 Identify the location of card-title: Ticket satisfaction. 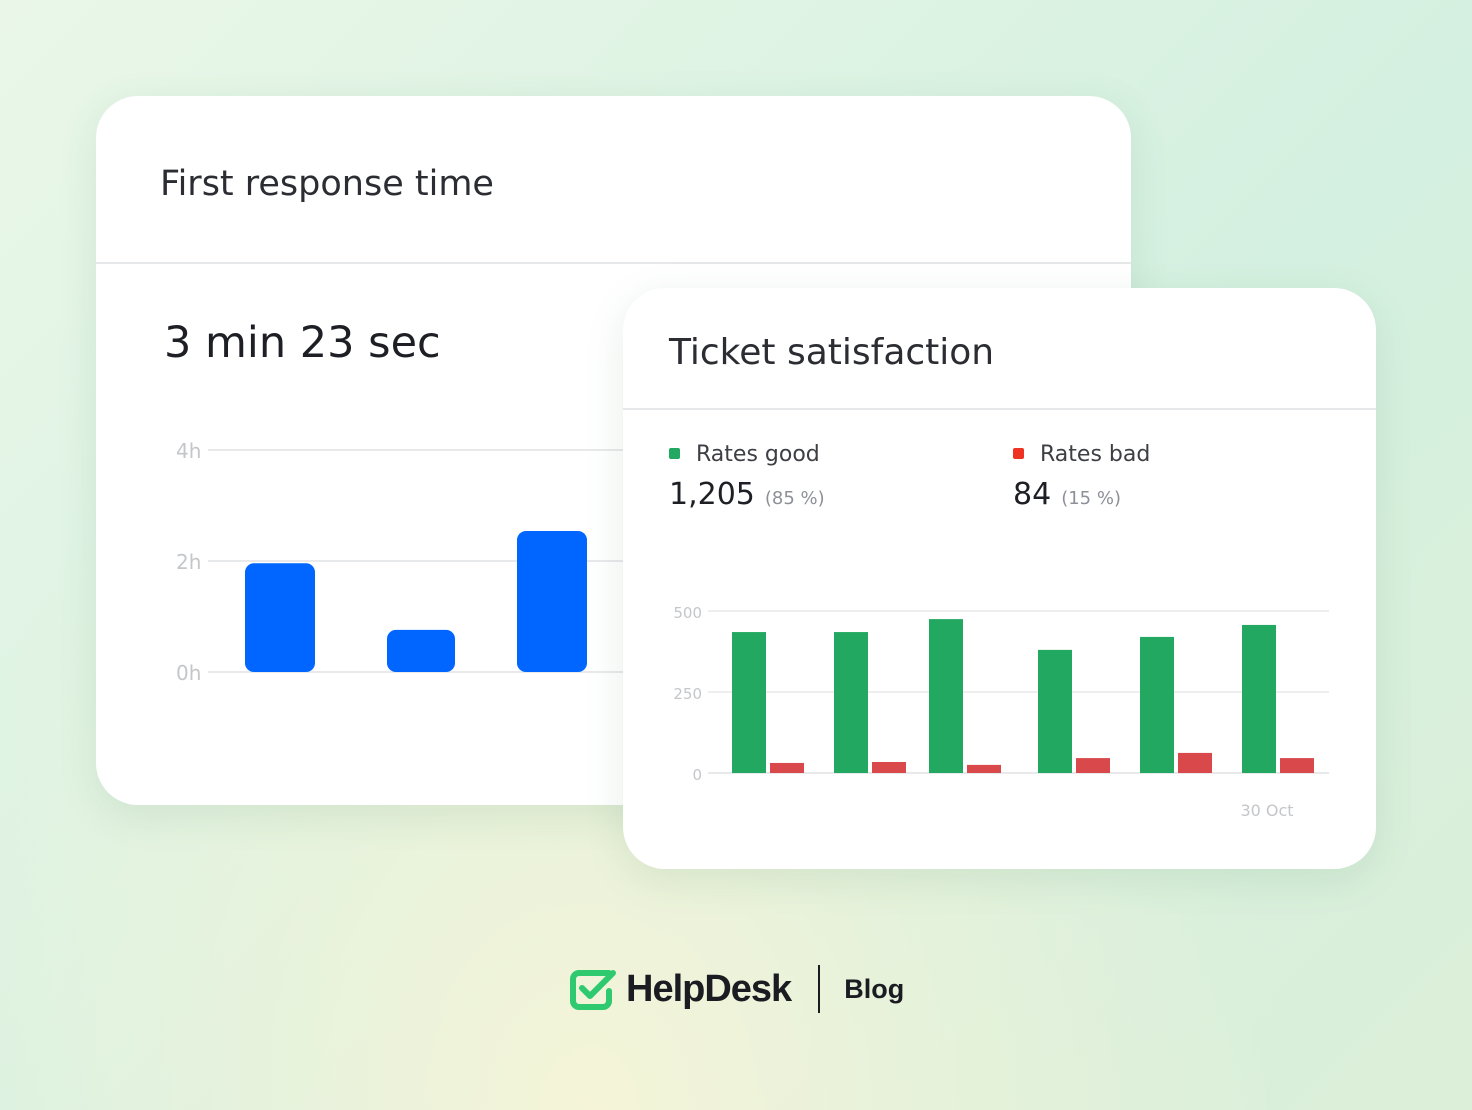
(832, 352).